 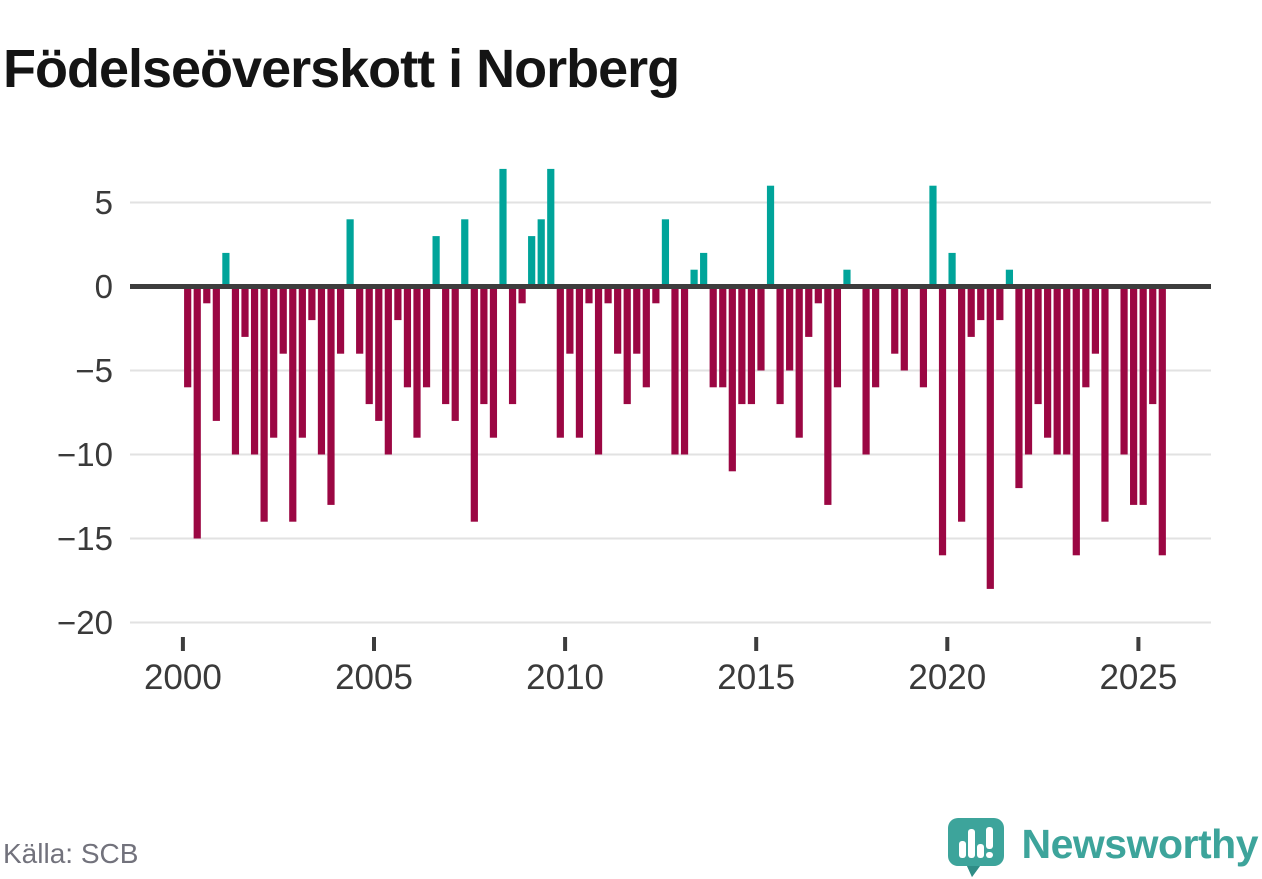 What do you see at coordinates (341, 69) in the screenshot?
I see `page-title: Födelseöverskott i Norberg` at bounding box center [341, 69].